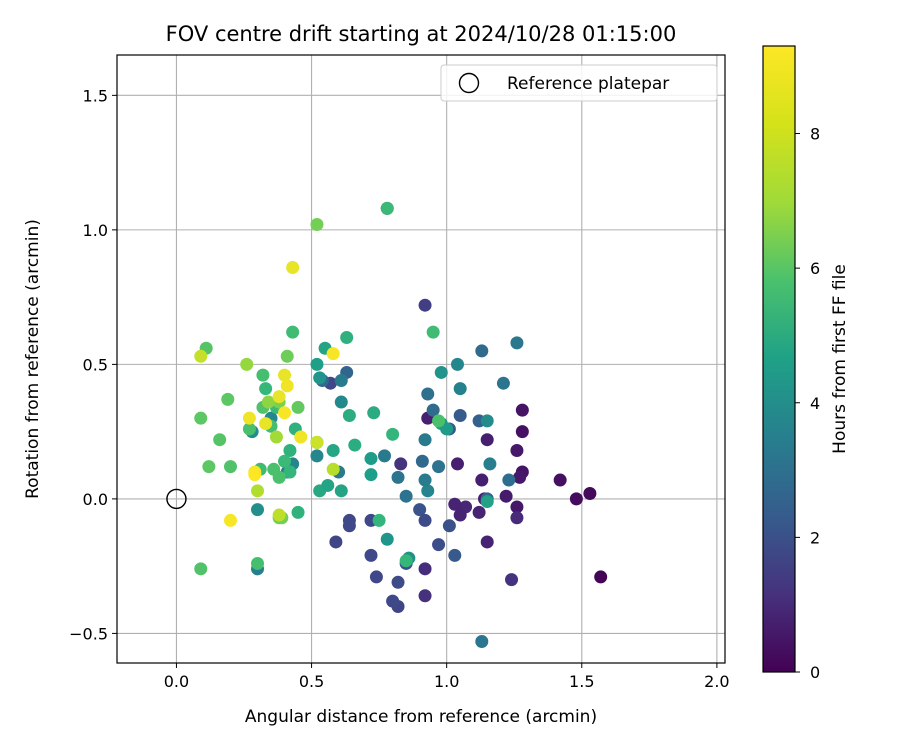 The width and height of the screenshot is (900, 750). What do you see at coordinates (446, 681) in the screenshot?
I see `x-tick-label: 1.0` at bounding box center [446, 681].